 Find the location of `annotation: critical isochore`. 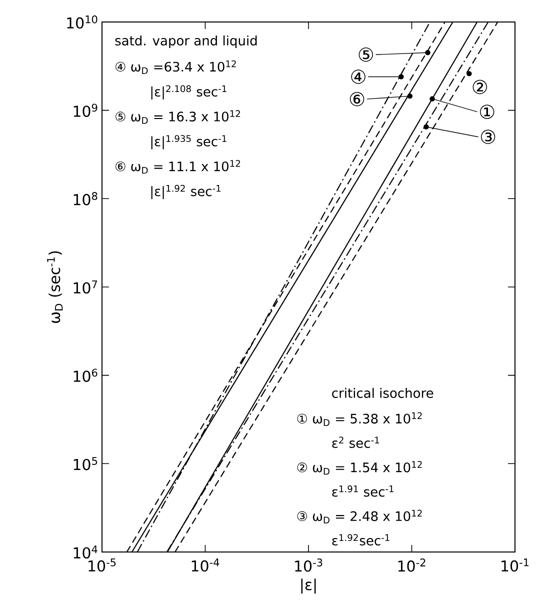

annotation: critical isochore is located at coordinates (383, 393).